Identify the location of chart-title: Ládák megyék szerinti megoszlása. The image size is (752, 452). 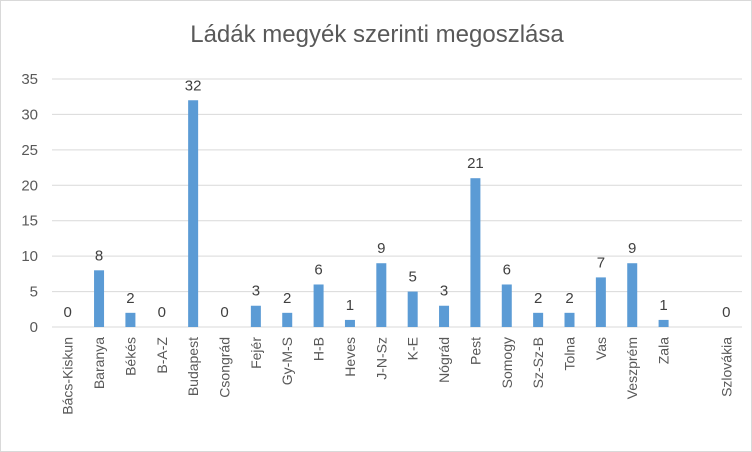
(377, 34).